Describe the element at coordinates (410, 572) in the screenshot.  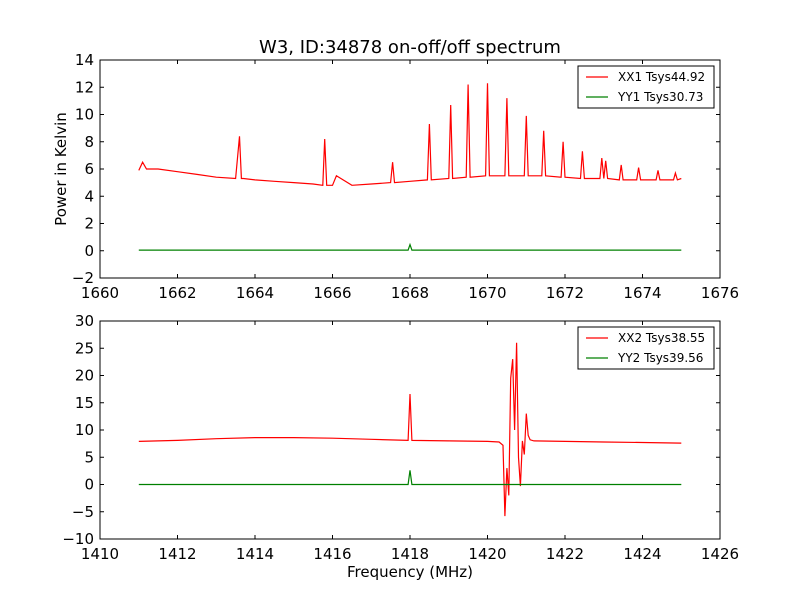
I see `x-axis-label: Frequency (MHz)` at that location.